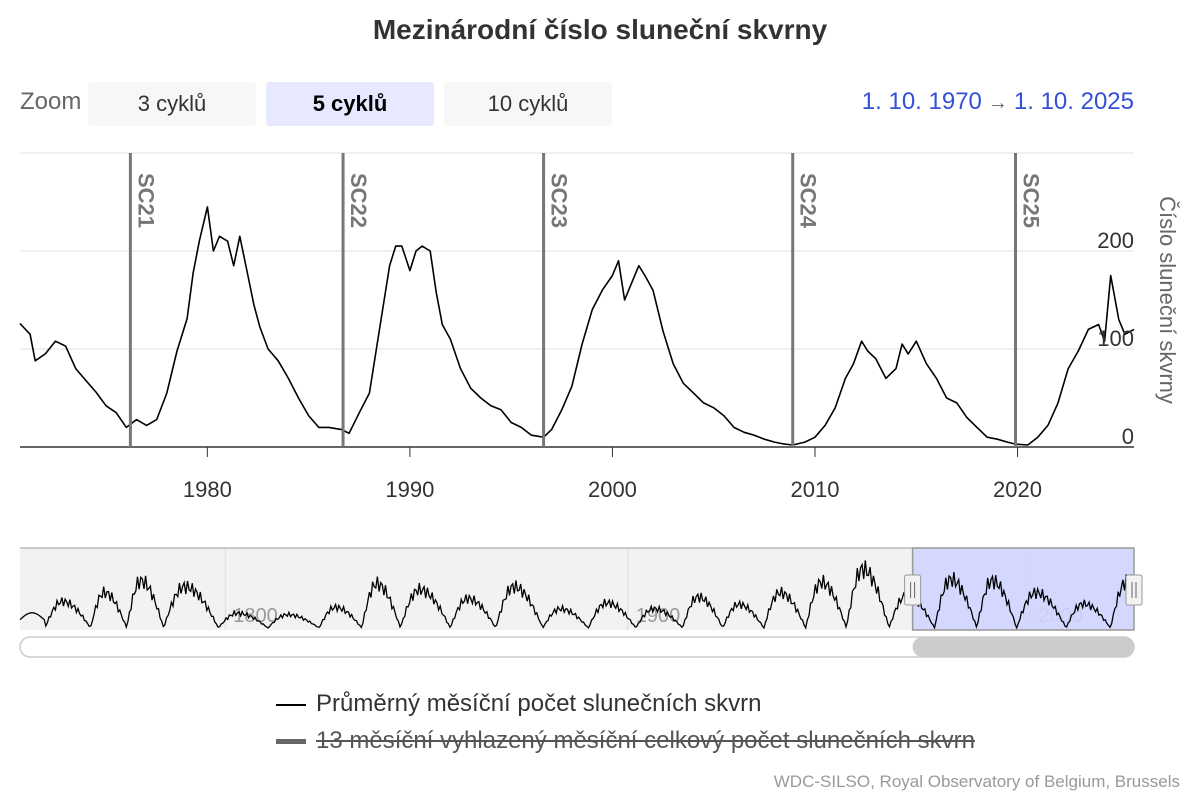 The height and width of the screenshot is (800, 1200). What do you see at coordinates (255, 616) in the screenshot?
I see `navigator-tick-label: 1800` at bounding box center [255, 616].